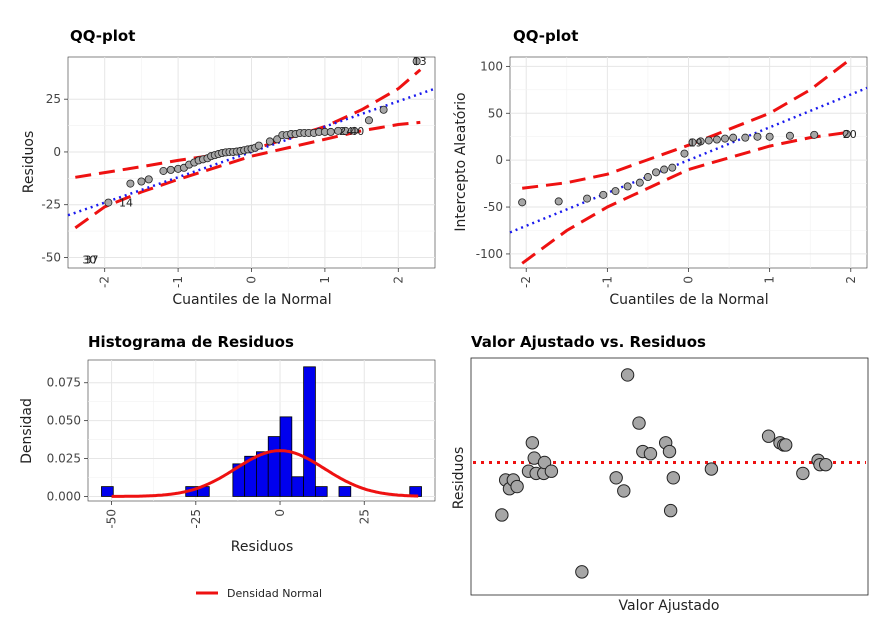 The image size is (887, 626). Describe the element at coordinates (112, 519) in the screenshot. I see `x-tick-label: -50` at that location.